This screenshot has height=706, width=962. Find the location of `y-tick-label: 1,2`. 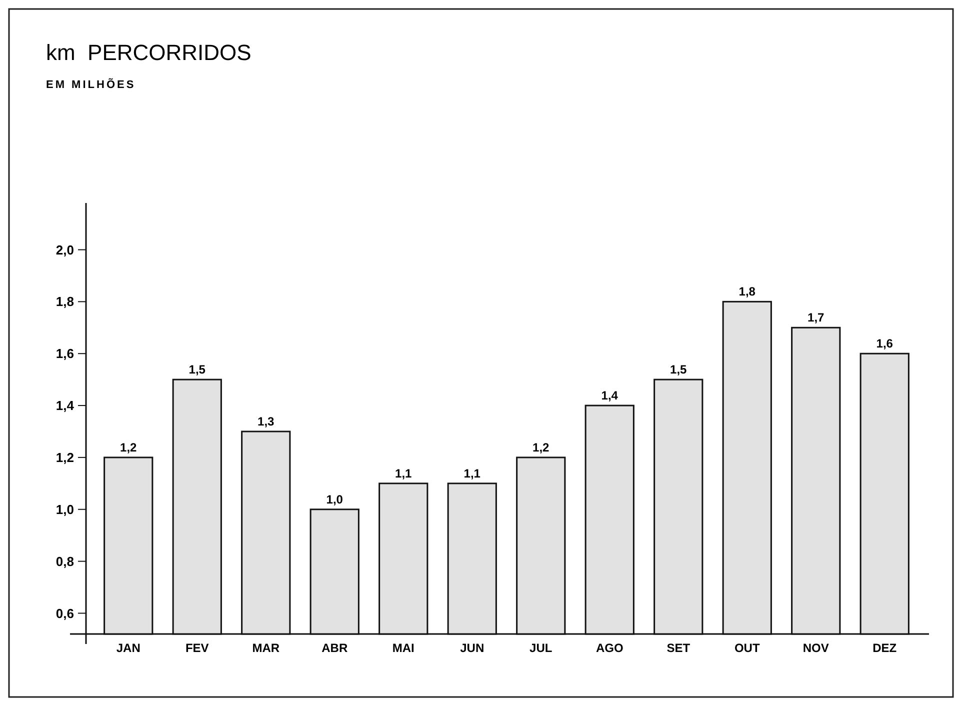

y-tick-label: 1,2 is located at coordinates (65, 457).